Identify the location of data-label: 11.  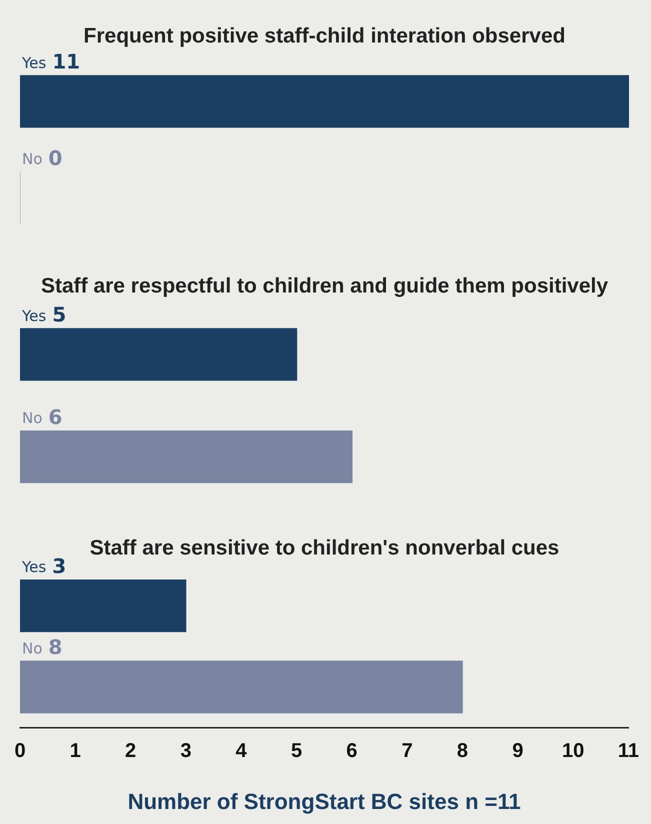
(66, 62).